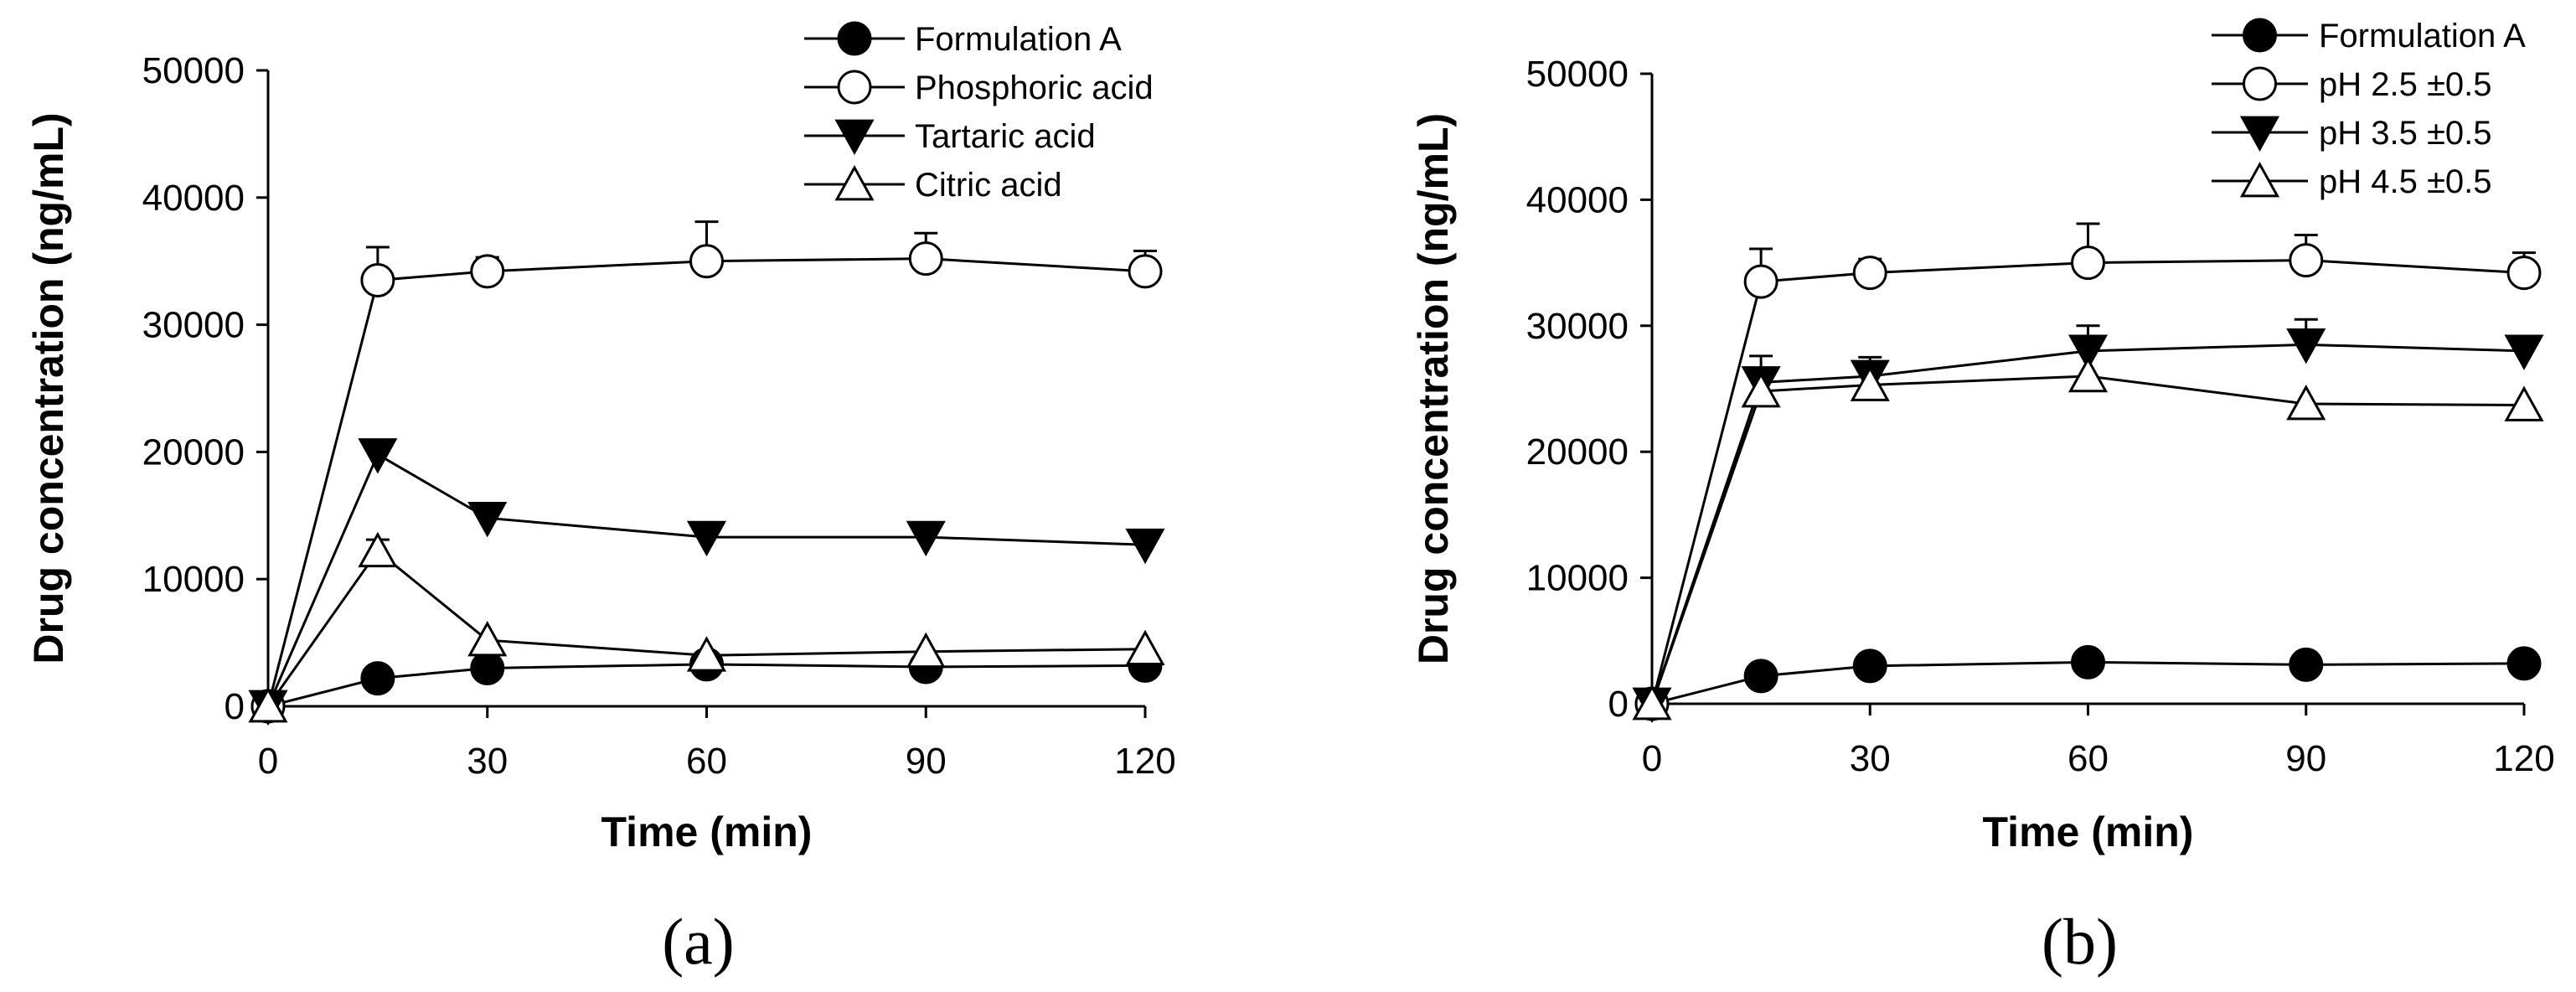 Image resolution: width=2576 pixels, height=992 pixels. I want to click on legend-label: pH 2.5 ±0.5, so click(2405, 84).